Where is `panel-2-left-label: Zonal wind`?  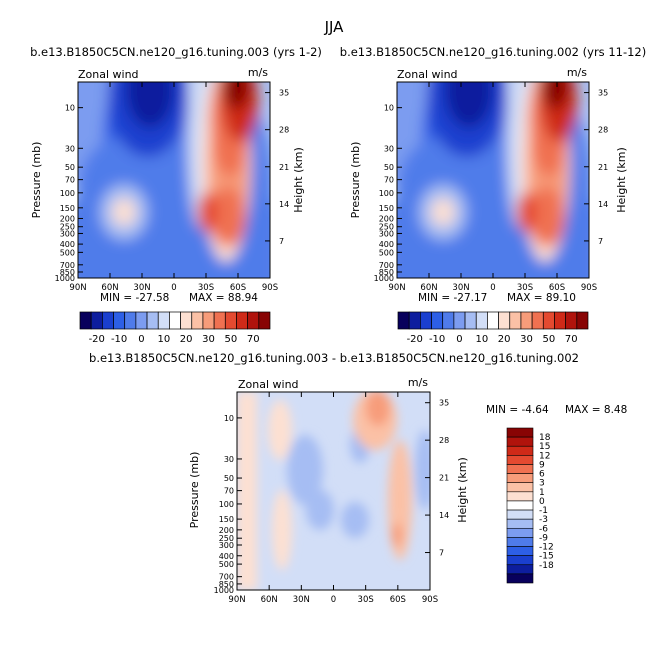
panel-2-left-label: Zonal wind is located at coordinates (427, 74).